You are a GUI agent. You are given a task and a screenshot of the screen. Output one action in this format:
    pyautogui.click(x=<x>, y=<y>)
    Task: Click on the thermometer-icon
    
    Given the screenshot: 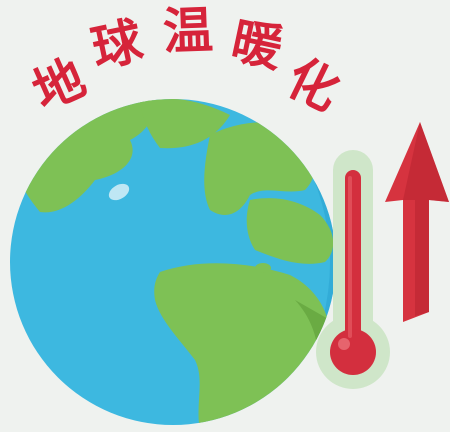 What is the action you would take?
    pyautogui.click(x=353, y=269)
    